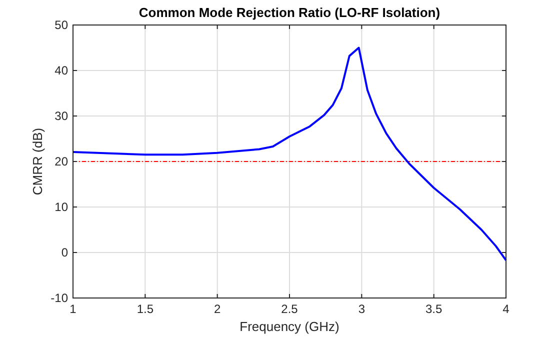 The width and height of the screenshot is (560, 337). I want to click on x-tick-label: 2, so click(217, 309).